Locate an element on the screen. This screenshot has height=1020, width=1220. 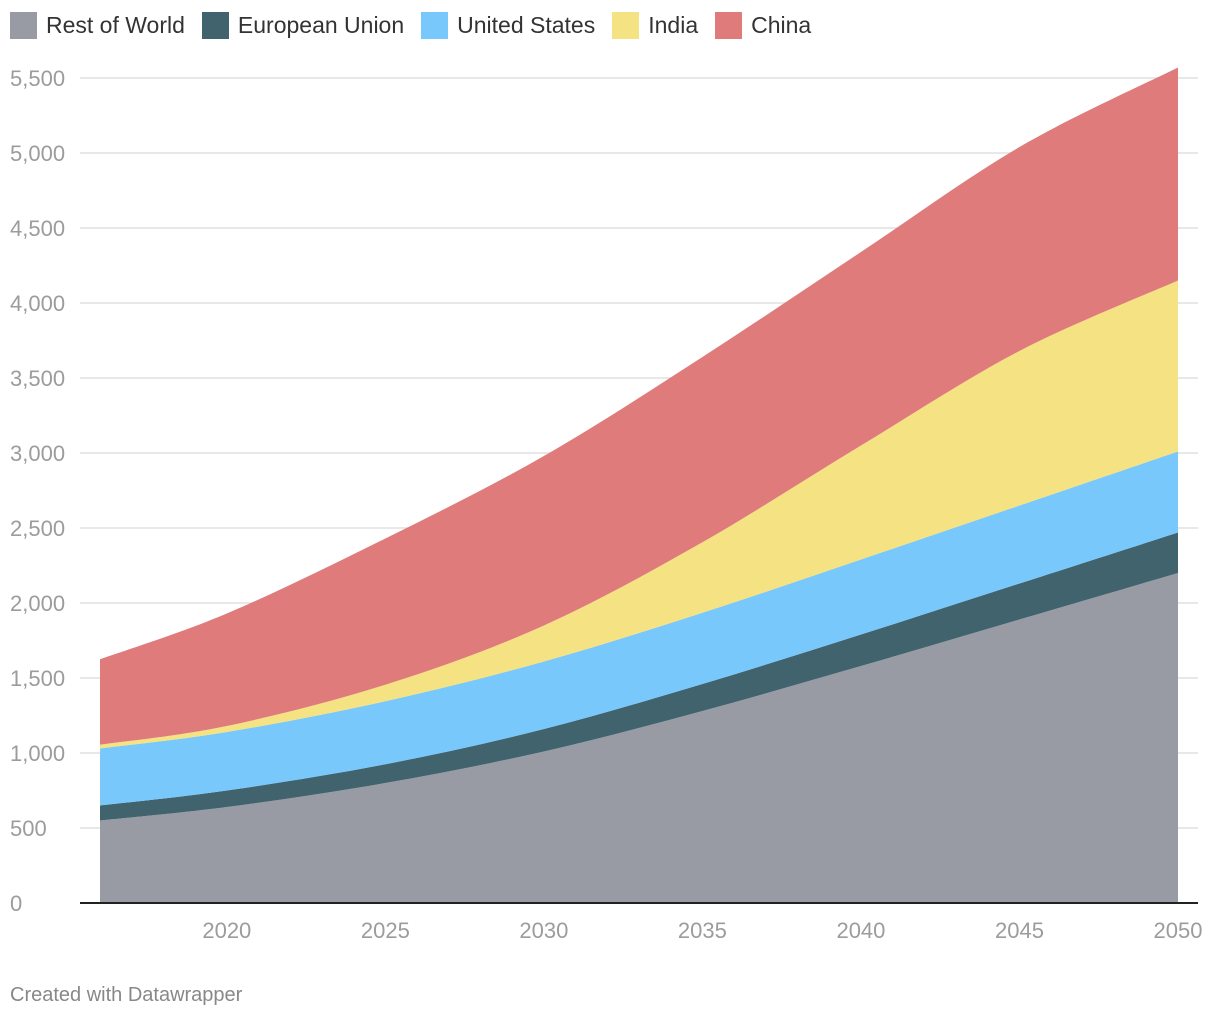
legend-item-china: China is located at coordinates (763, 25).